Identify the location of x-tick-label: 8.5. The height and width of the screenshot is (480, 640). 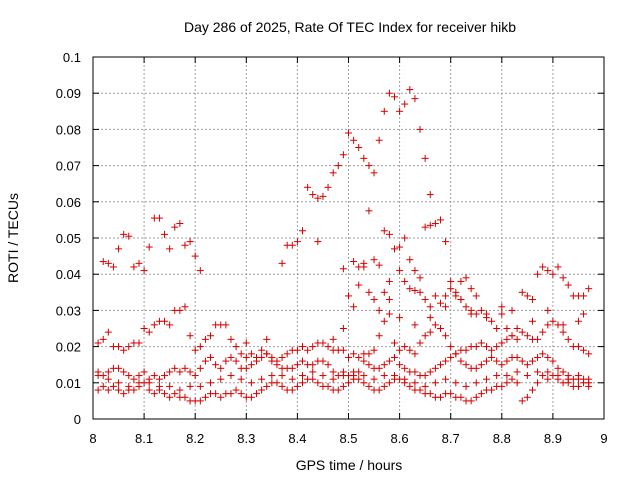
(348, 438).